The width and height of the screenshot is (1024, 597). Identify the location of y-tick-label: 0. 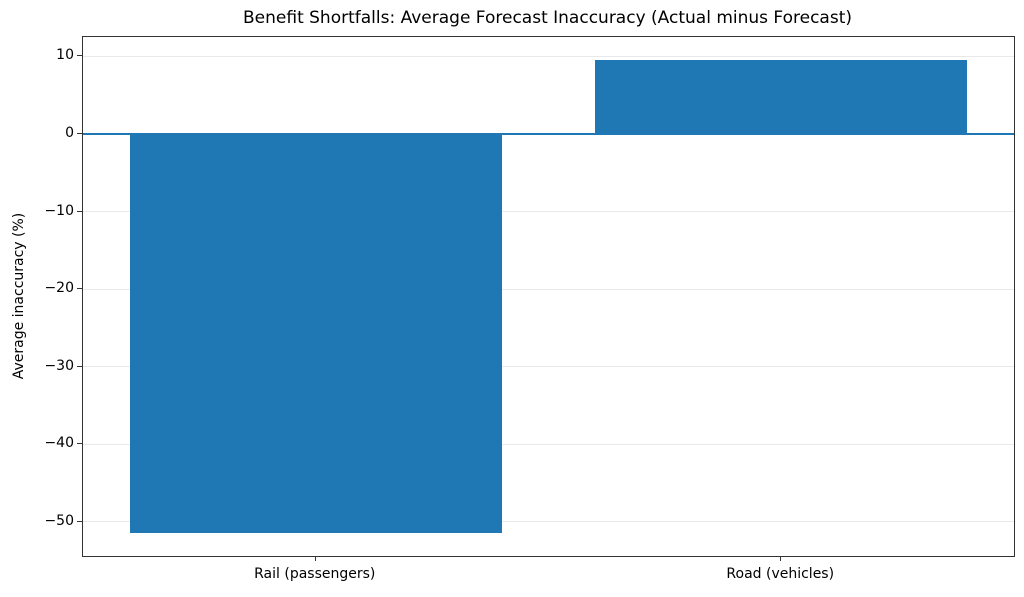
(69, 132).